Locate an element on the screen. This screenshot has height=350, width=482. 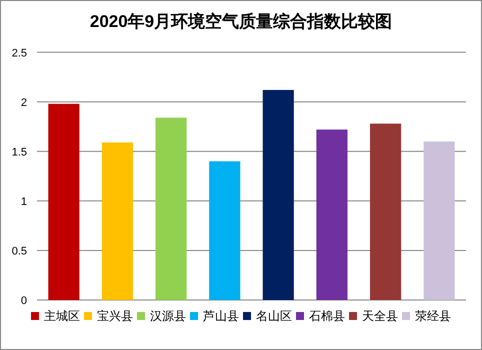
y-tick-label: 0 is located at coordinates (23, 301).